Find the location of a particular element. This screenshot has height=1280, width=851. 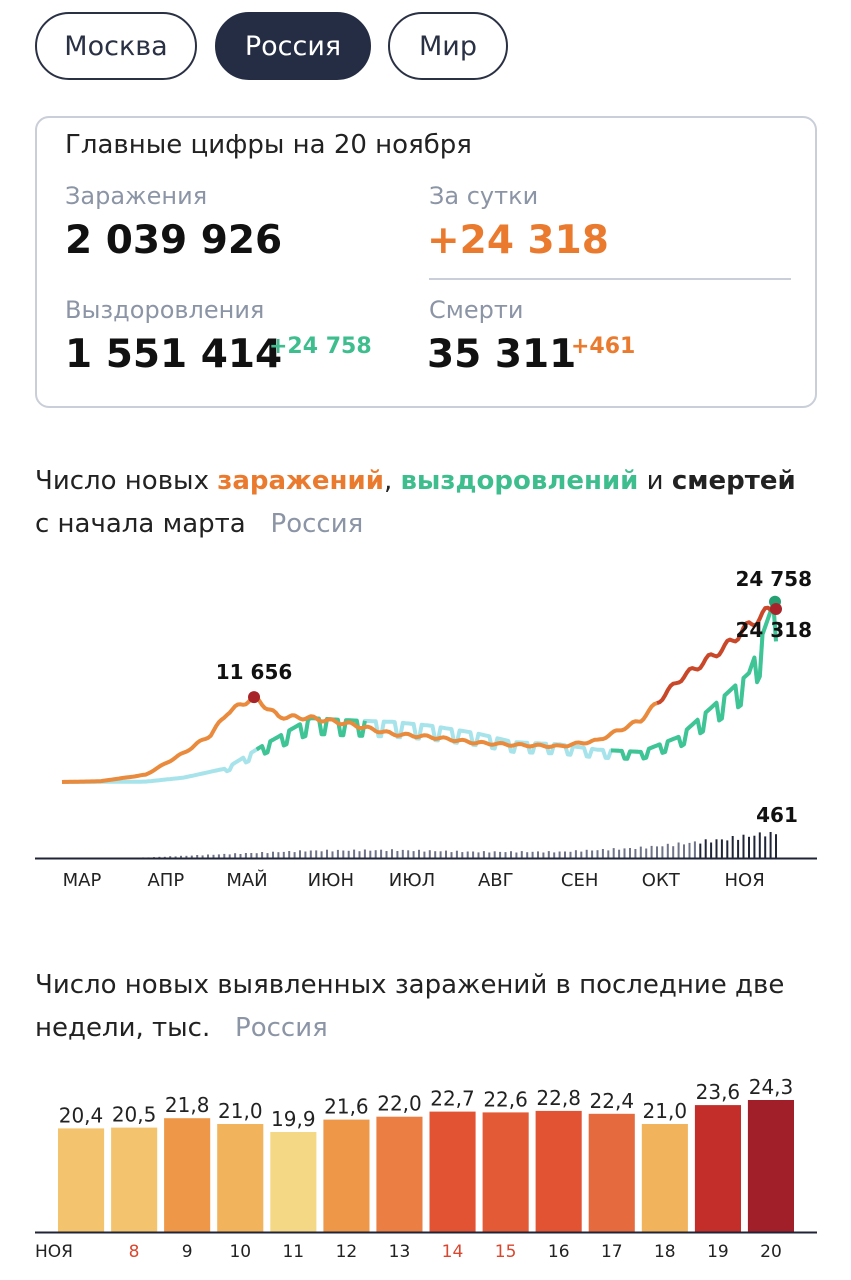

bar-x-tick: 12 is located at coordinates (347, 1252).